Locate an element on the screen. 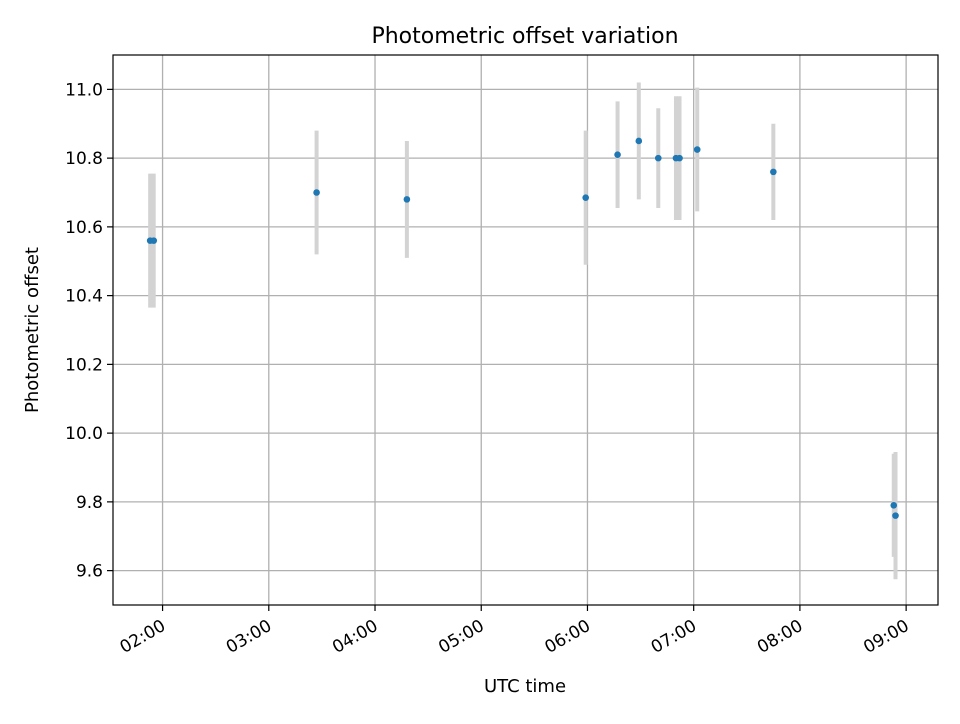  y-tick-label: 10.2 is located at coordinates (84, 365).